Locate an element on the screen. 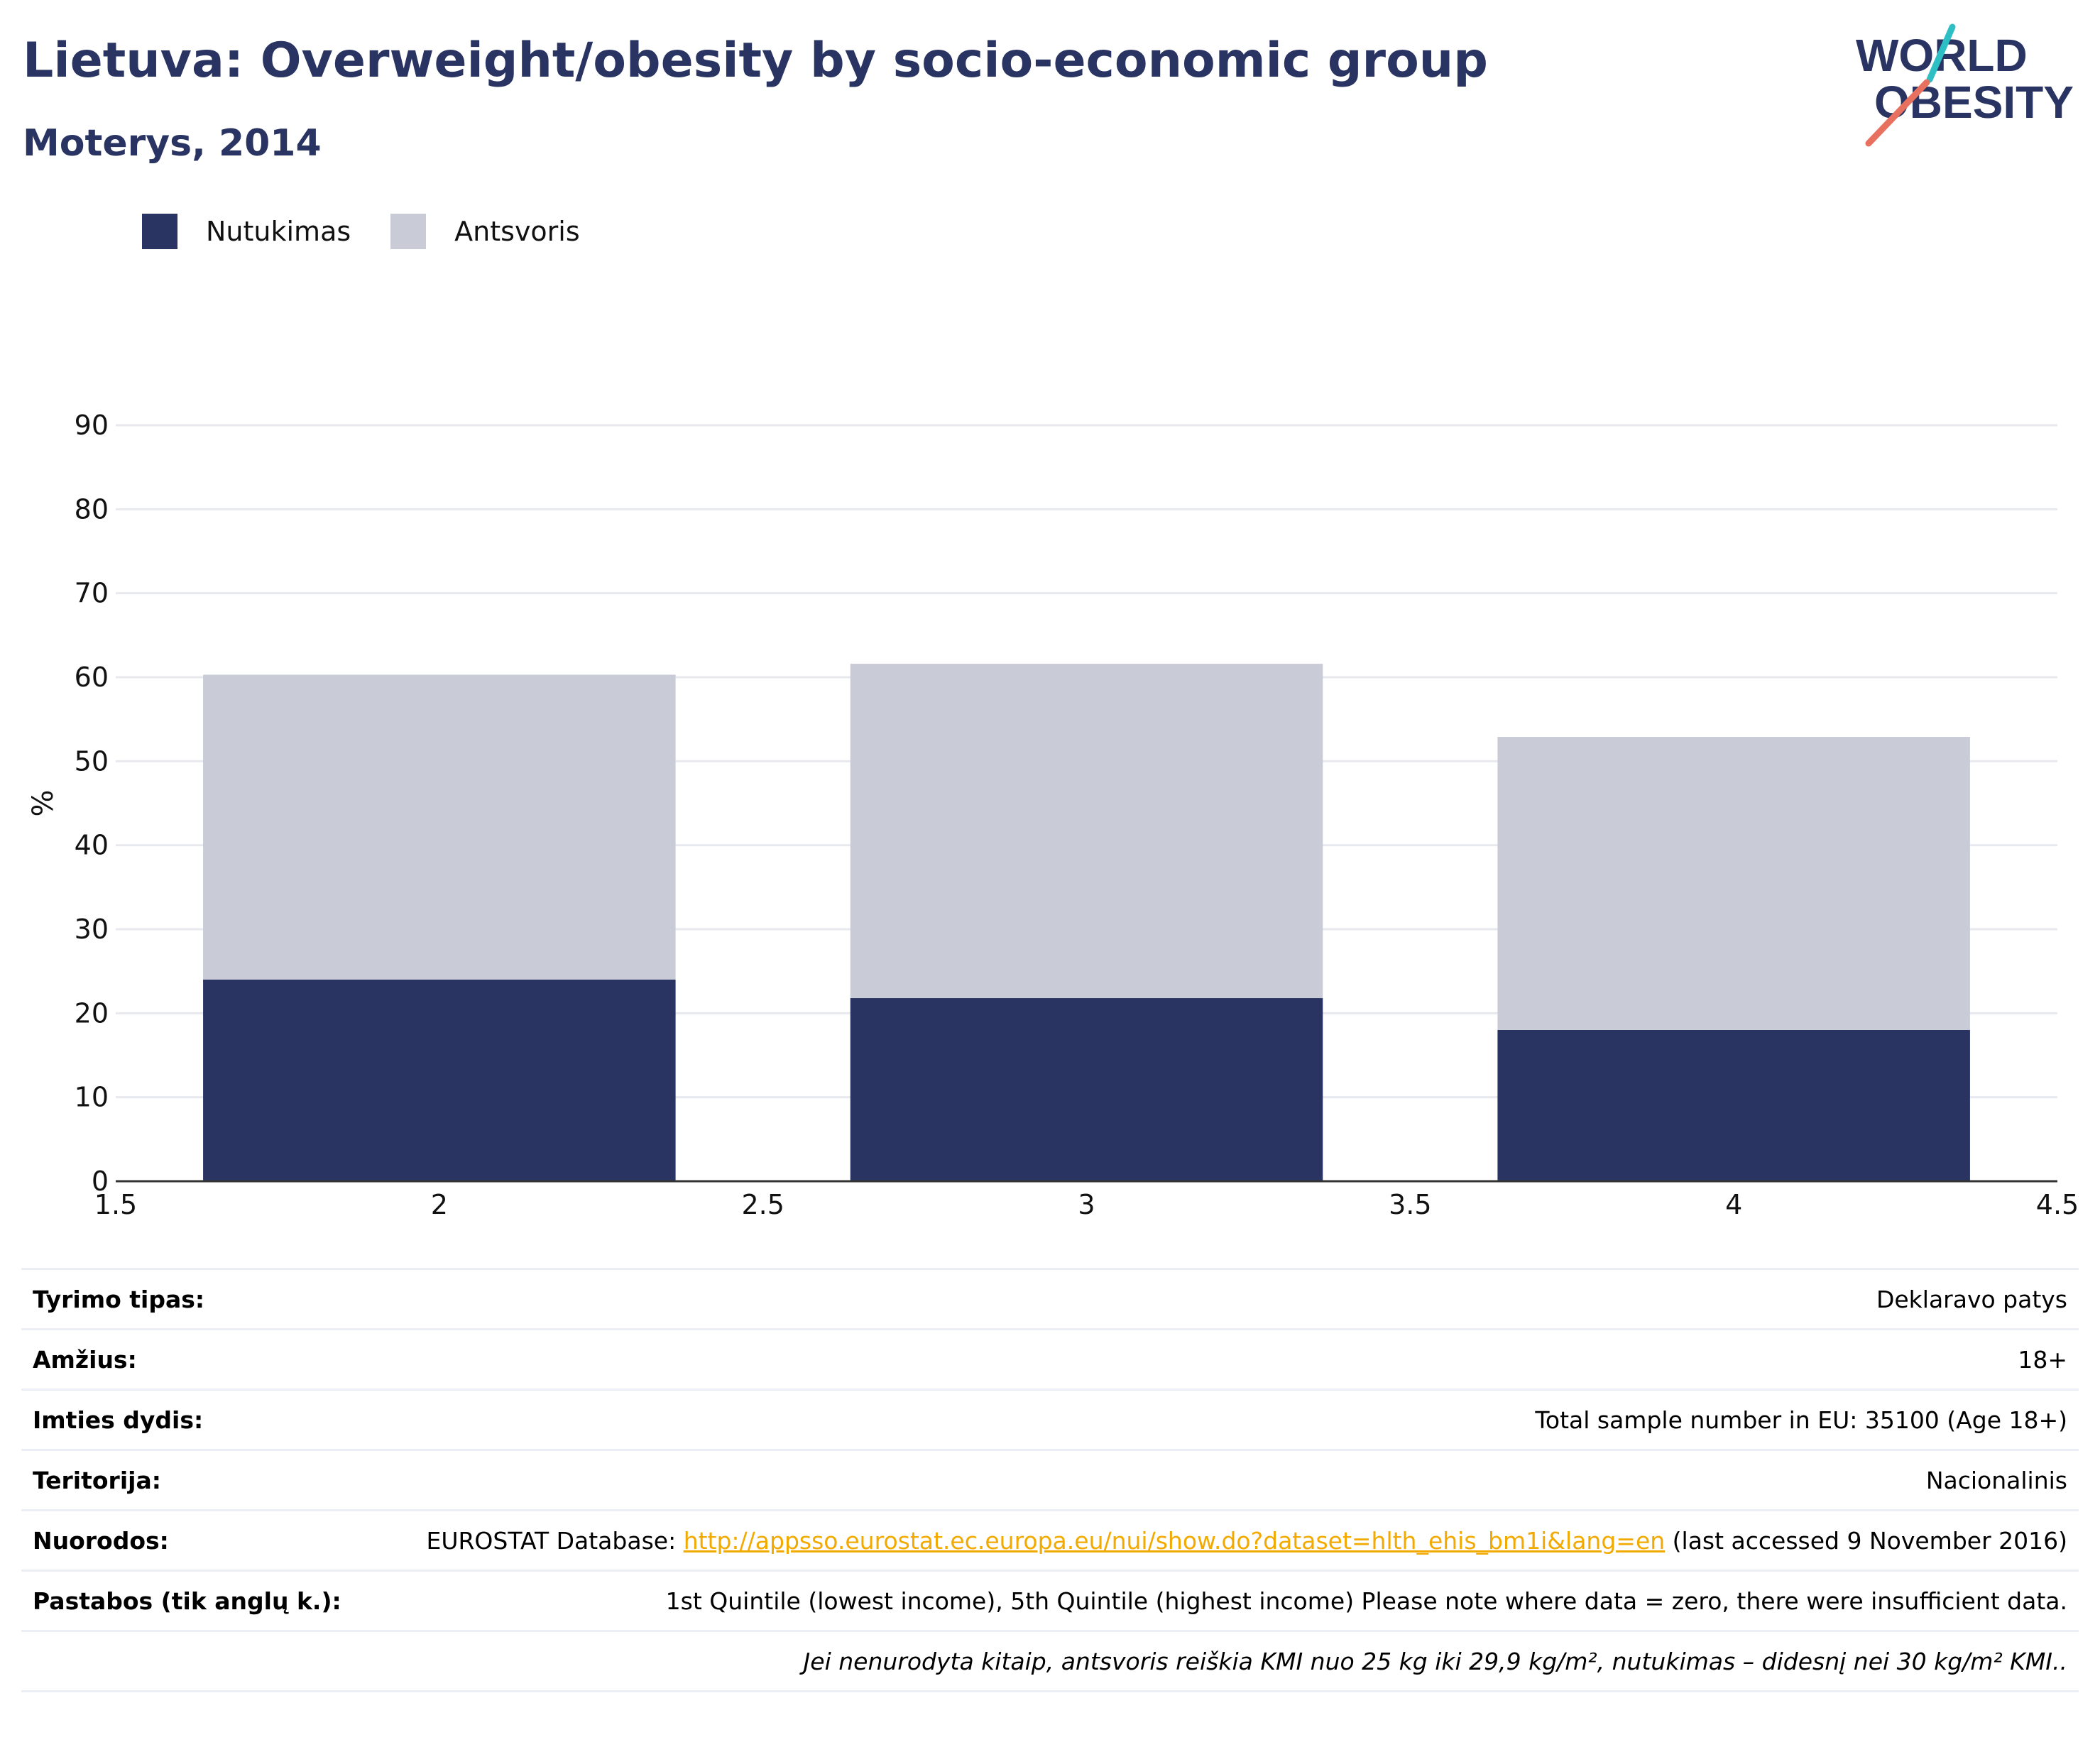 The height and width of the screenshot is (1747, 2100). x-tick-label: 3 is located at coordinates (1086, 1204).